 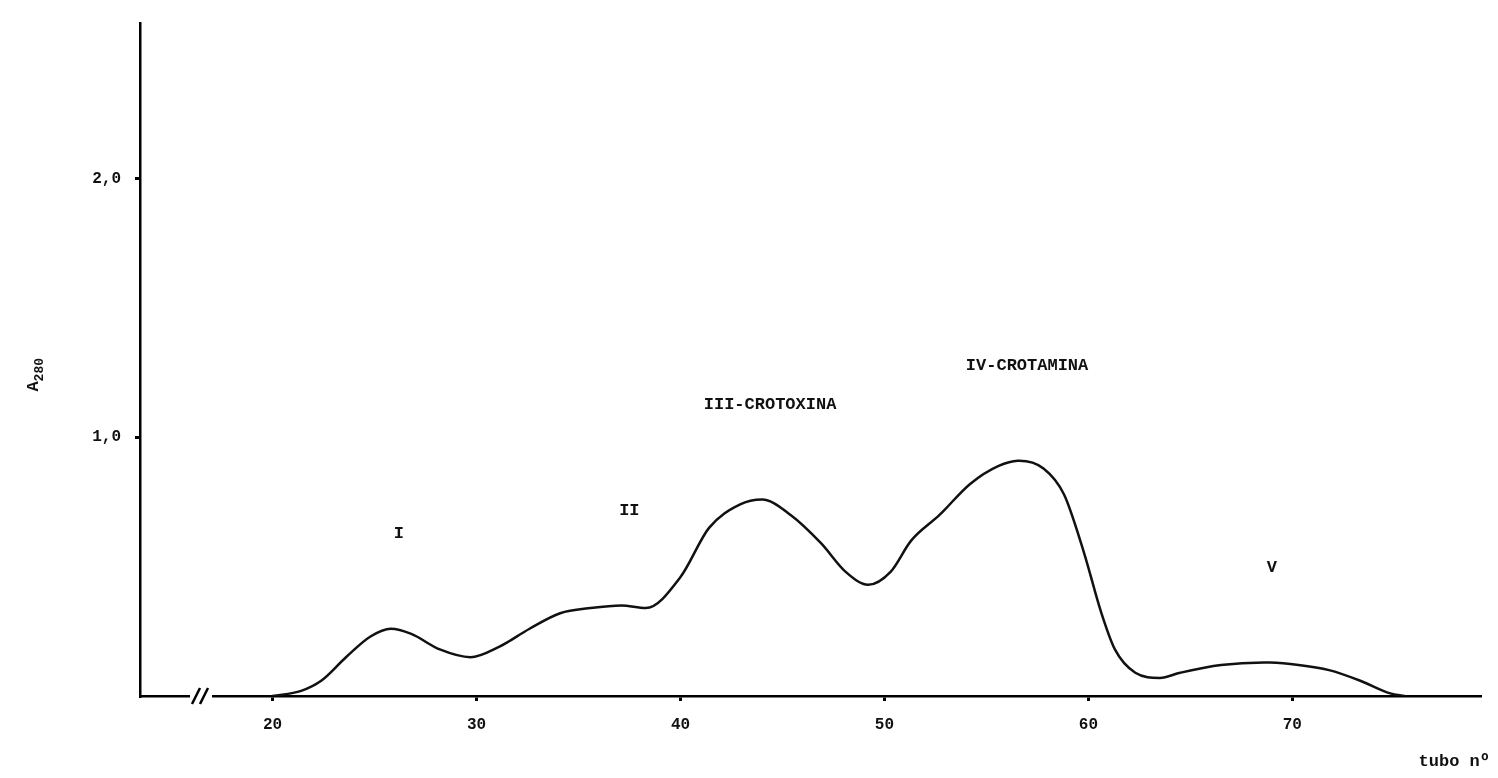 I want to click on y-tick-label: 1,0, so click(x=106, y=437).